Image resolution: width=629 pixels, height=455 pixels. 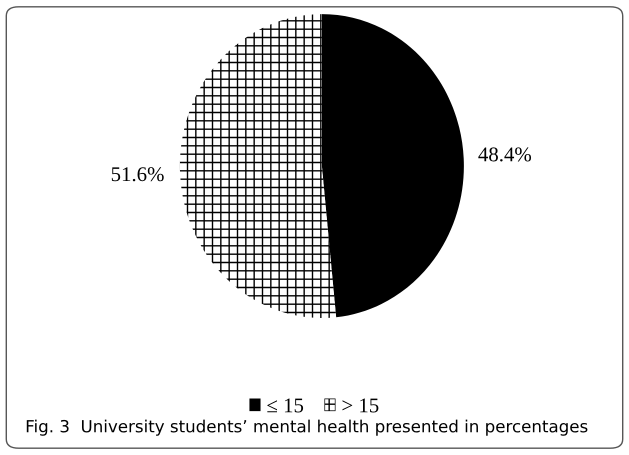 What do you see at coordinates (285, 405) in the screenshot?
I see `legend-label: ≤ 15` at bounding box center [285, 405].